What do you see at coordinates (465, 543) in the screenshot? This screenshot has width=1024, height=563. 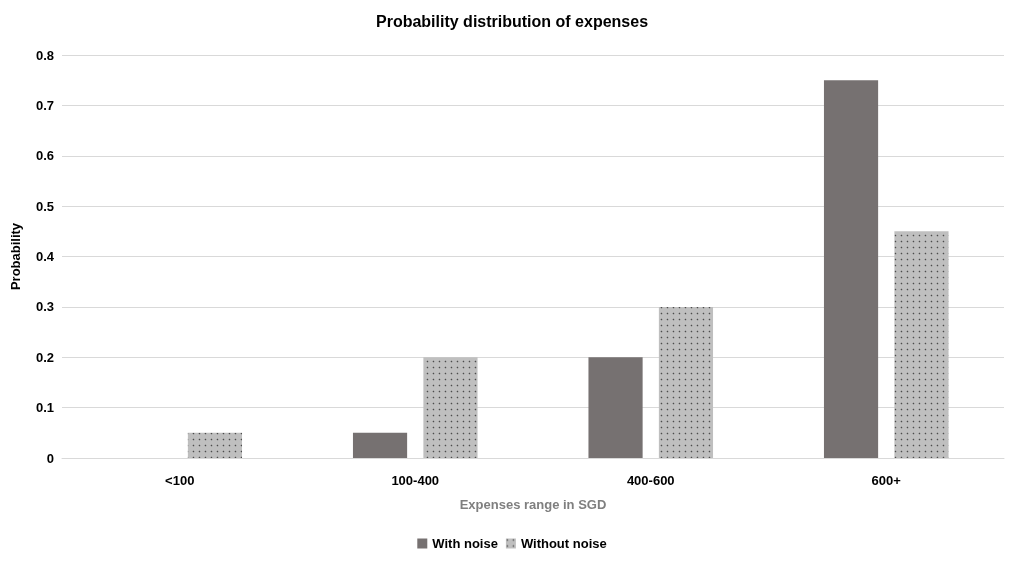 I see `legend-label: With noise` at bounding box center [465, 543].